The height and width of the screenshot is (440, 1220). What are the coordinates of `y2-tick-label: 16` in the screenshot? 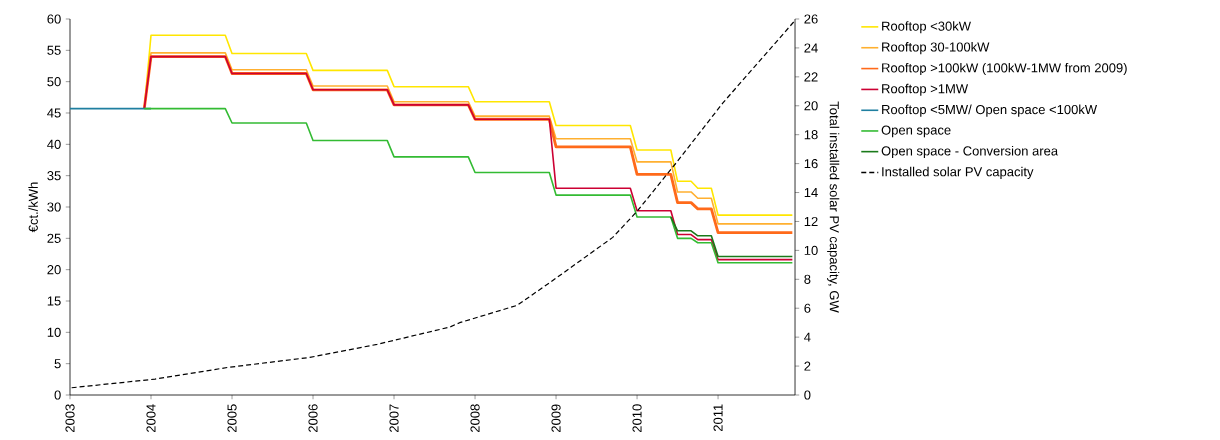 It's located at (811, 164).